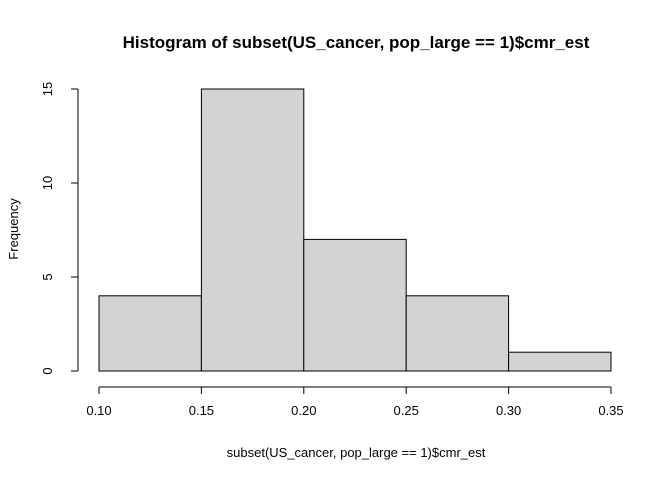 The width and height of the screenshot is (672, 480). What do you see at coordinates (47, 276) in the screenshot?
I see `y-tick-label: 5` at bounding box center [47, 276].